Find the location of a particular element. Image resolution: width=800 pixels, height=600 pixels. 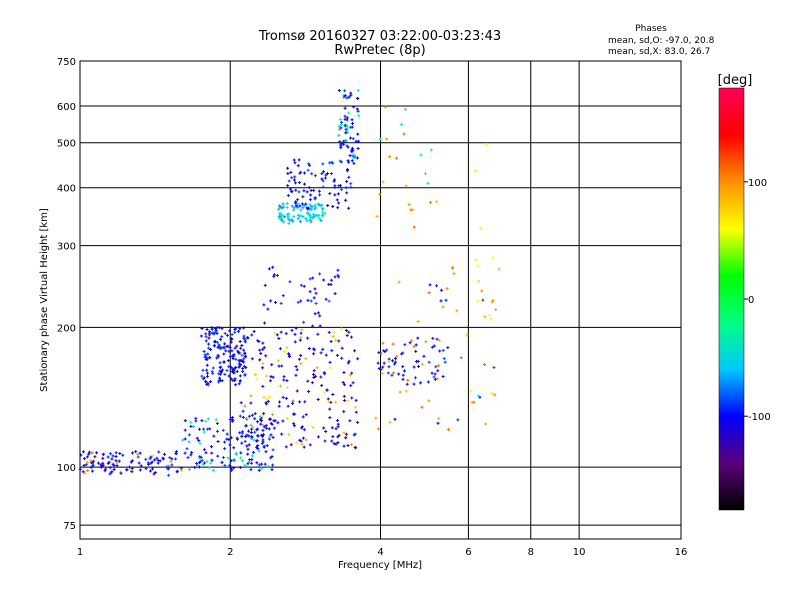

x-tick-label: 10 is located at coordinates (579, 552).